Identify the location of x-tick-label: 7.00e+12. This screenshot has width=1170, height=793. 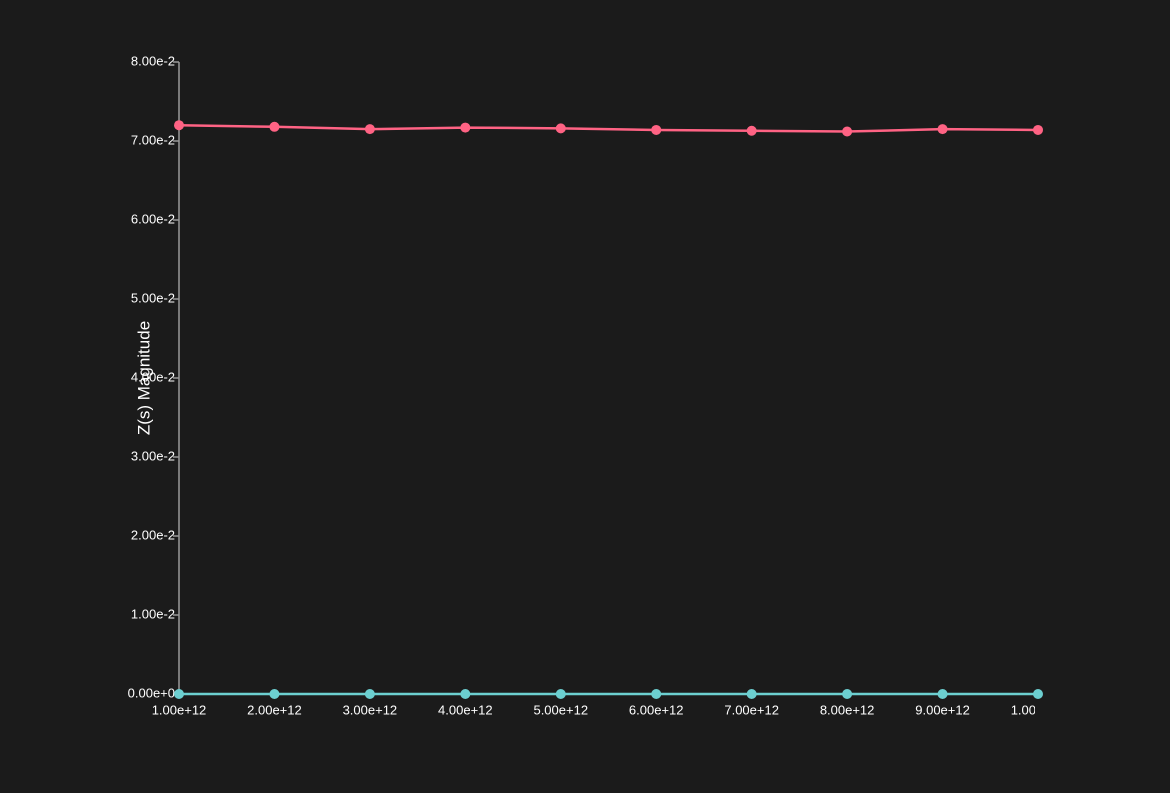
(751, 709).